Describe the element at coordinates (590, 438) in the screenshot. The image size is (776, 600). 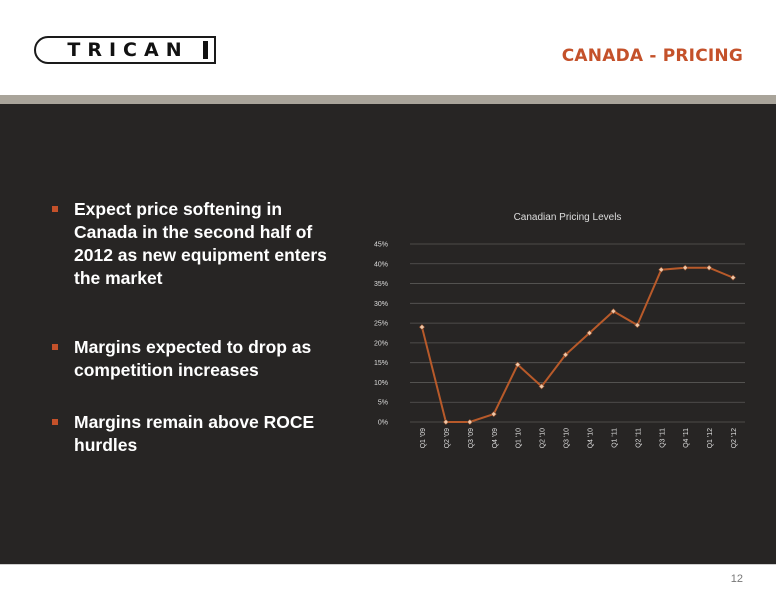
I see `x-tick-label: Q4 '10` at that location.